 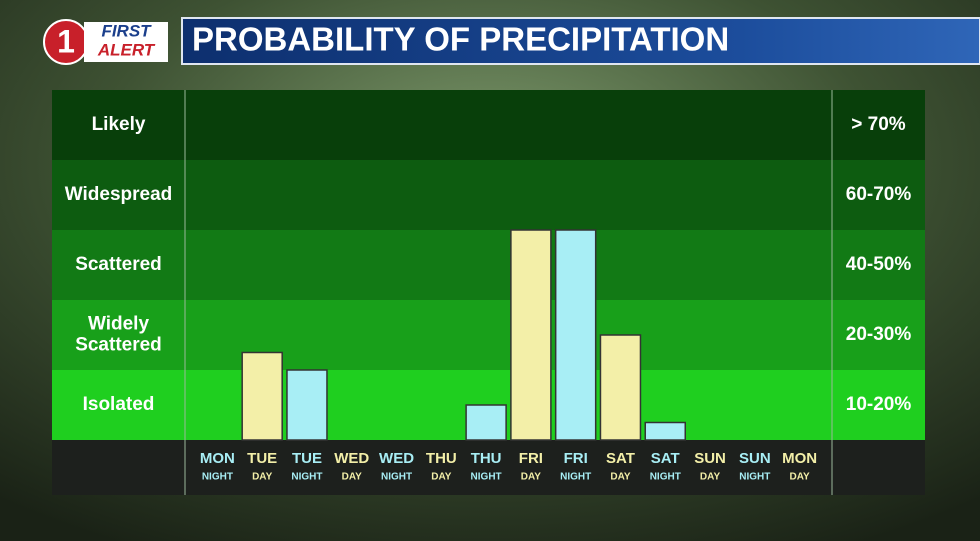 I want to click on band-name: Isolated, so click(x=119, y=404).